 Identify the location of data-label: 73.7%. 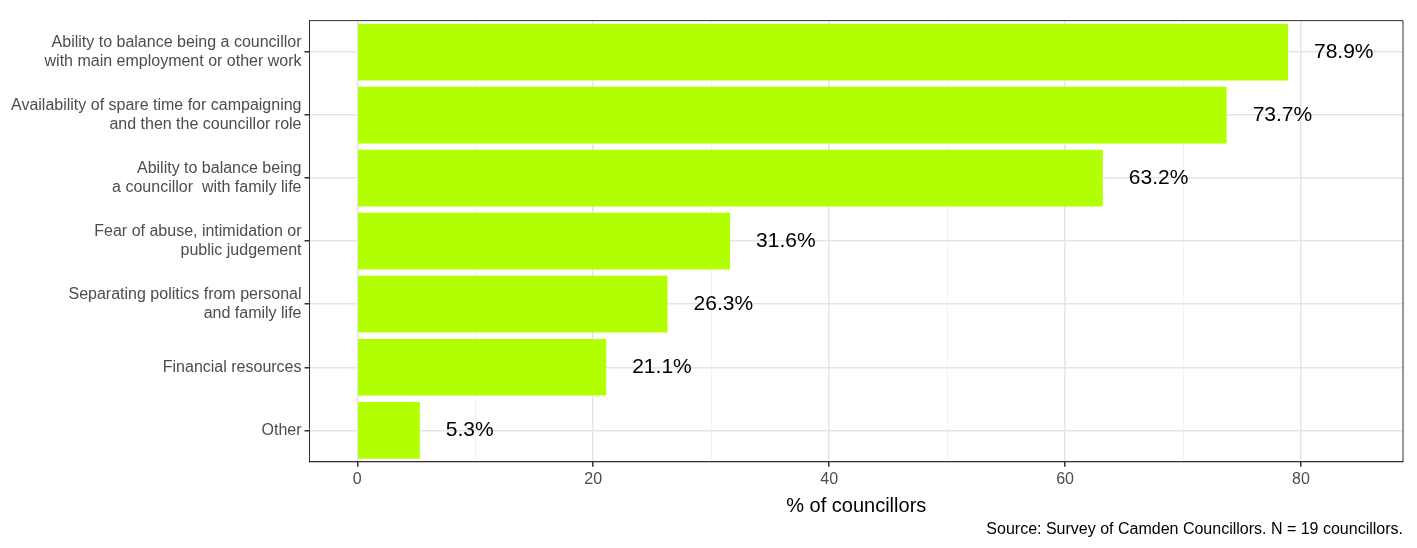
(1282, 113).